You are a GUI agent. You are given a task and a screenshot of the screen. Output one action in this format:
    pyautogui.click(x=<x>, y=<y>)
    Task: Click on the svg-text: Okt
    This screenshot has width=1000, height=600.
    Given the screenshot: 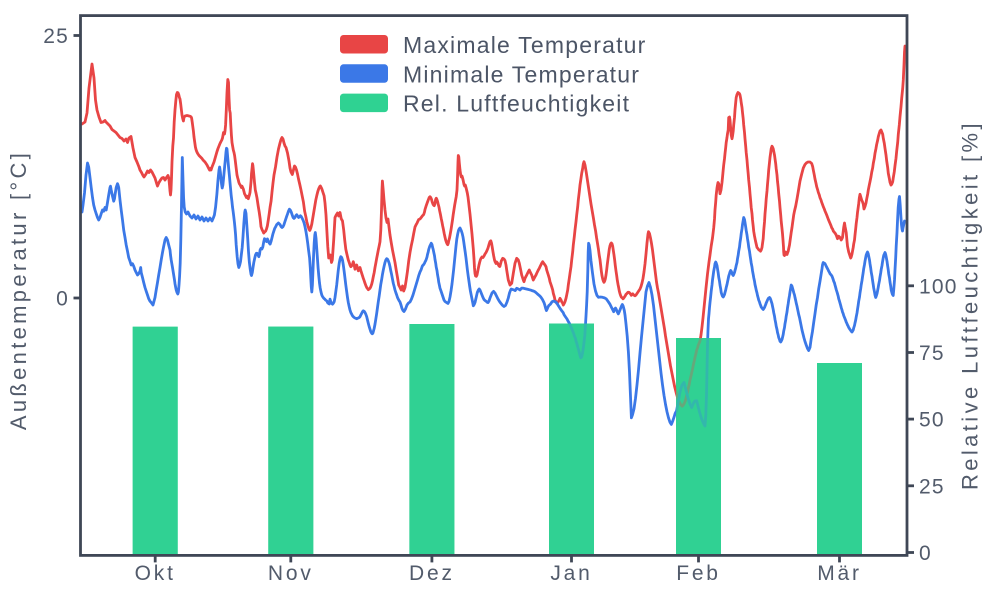 What is the action you would take?
    pyautogui.click(x=155, y=573)
    